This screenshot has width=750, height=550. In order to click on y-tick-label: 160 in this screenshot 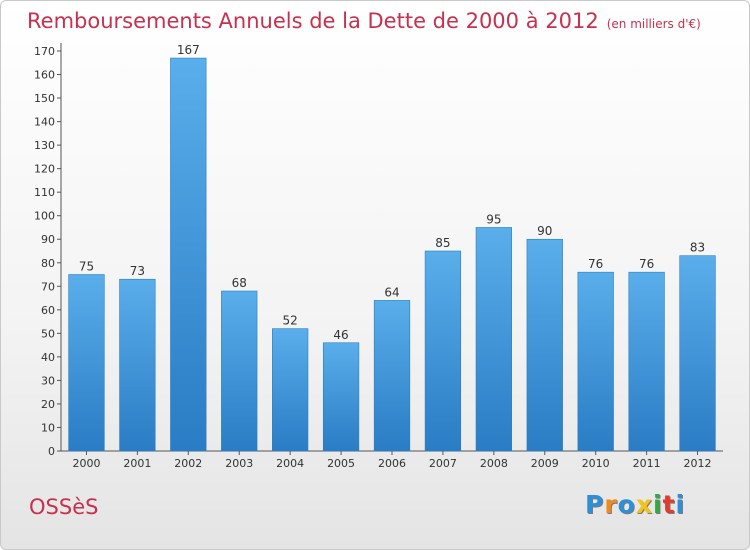, I will do `click(44, 75)`.